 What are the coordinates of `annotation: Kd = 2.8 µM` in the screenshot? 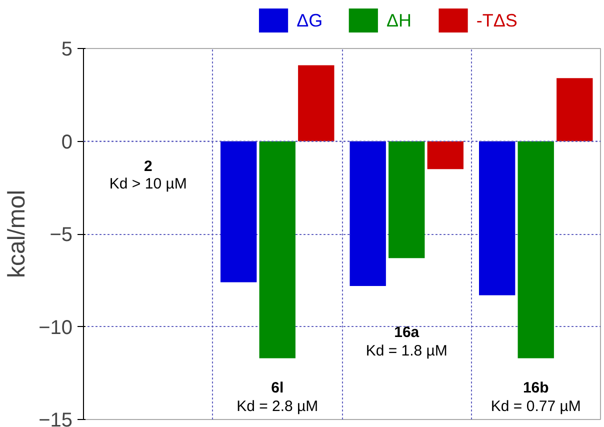 It's located at (277, 407).